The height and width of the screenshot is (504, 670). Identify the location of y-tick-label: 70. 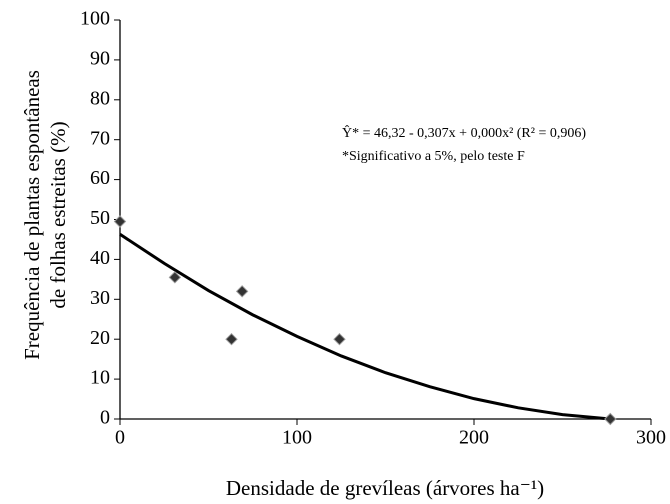
(100, 138).